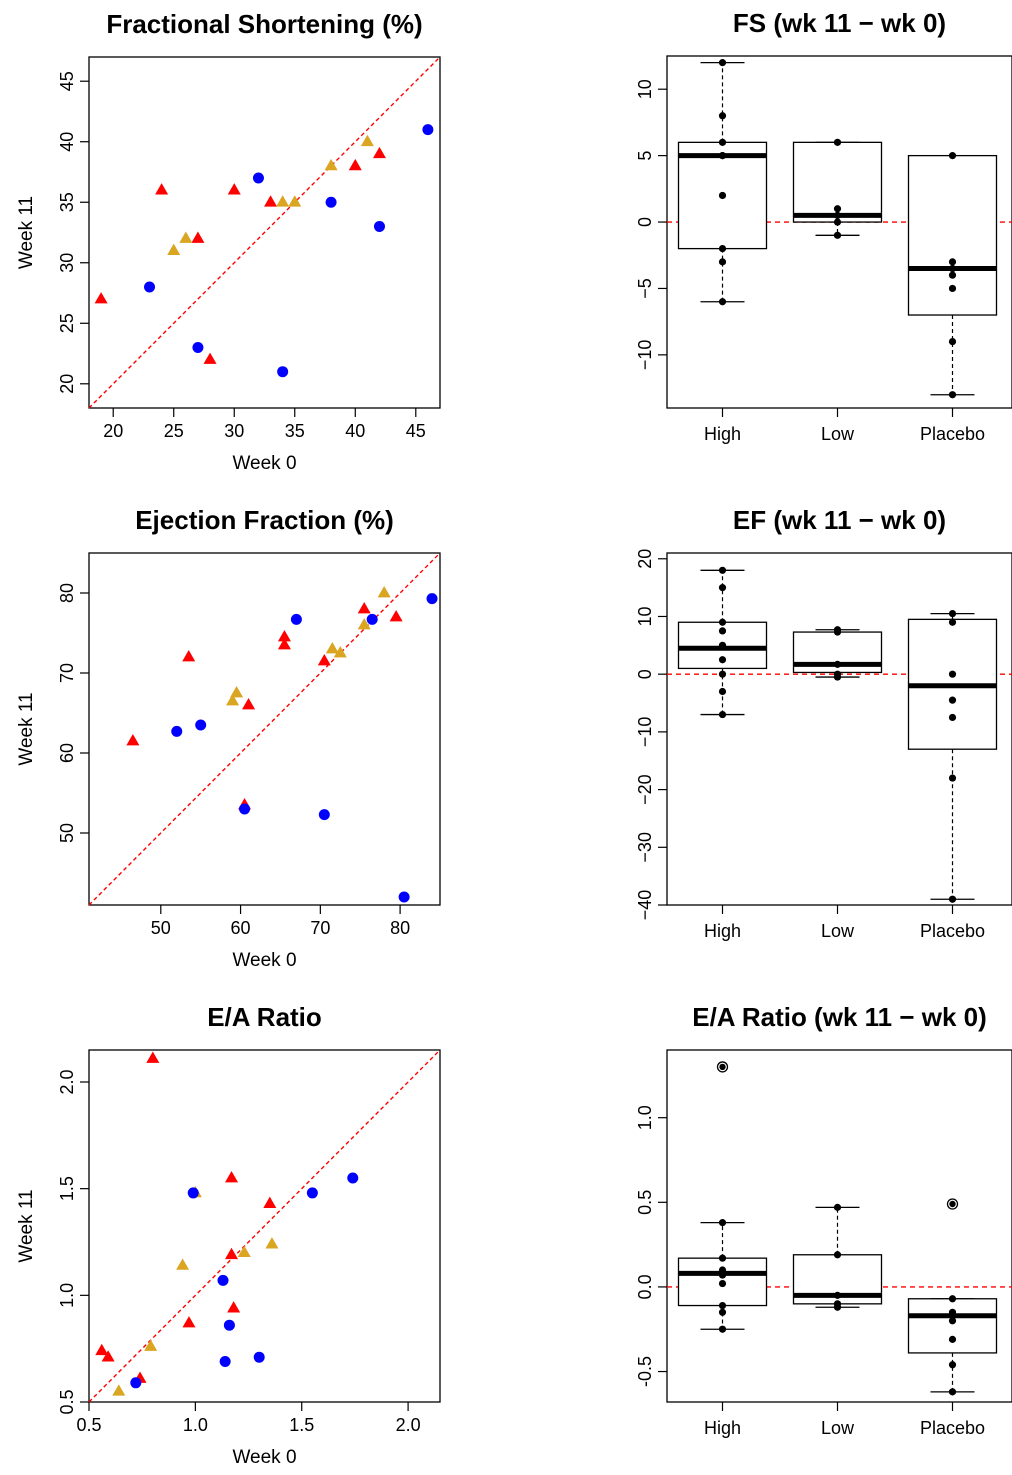 Image resolution: width=1012 pixels, height=1475 pixels. Describe the element at coordinates (952, 1297) in the screenshot. I see `box-placebo` at that location.